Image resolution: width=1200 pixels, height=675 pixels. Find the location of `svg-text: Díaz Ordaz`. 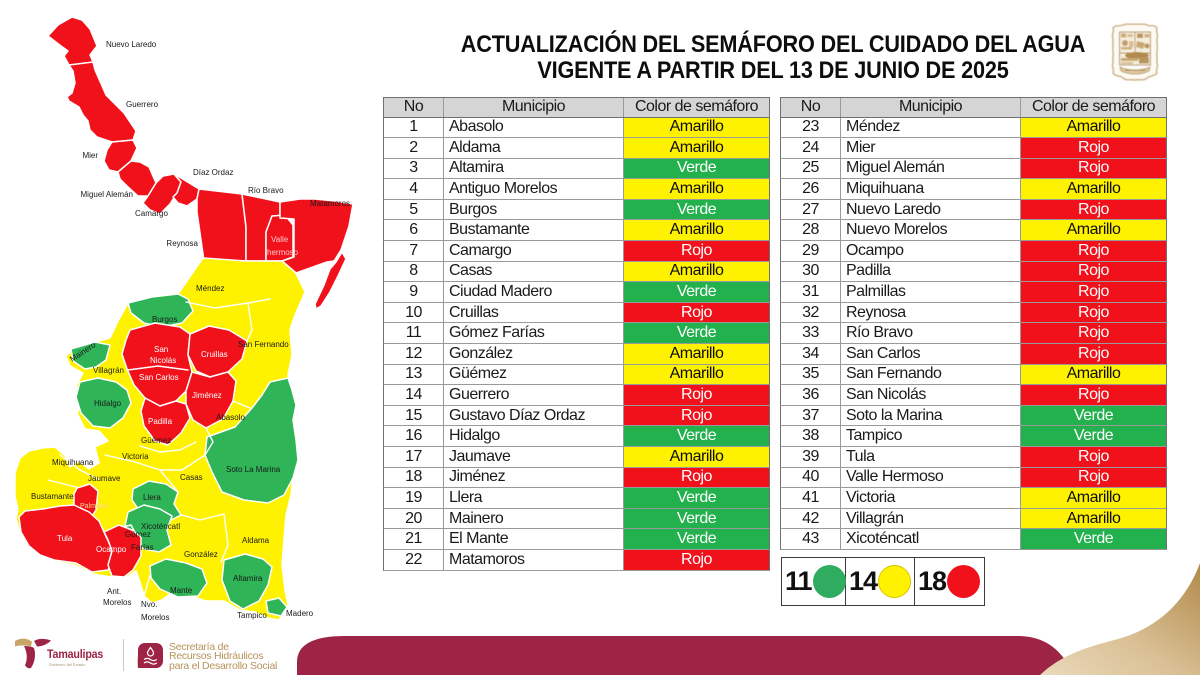

svg-text: Díaz Ordaz is located at coordinates (213, 172).